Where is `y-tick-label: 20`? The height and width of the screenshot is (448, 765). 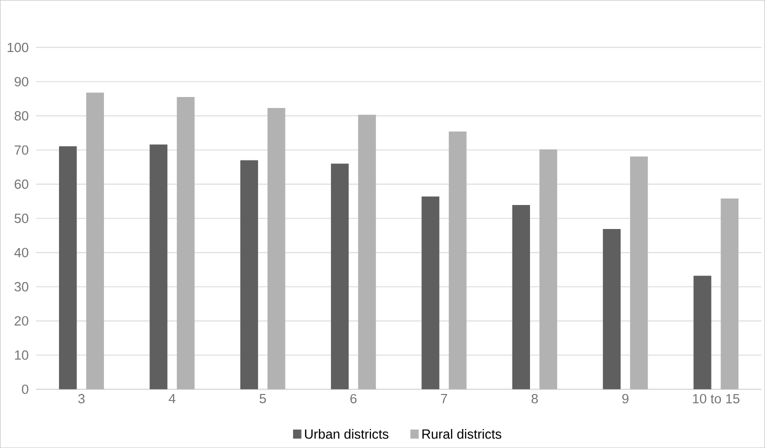 y-tick-label: 20 is located at coordinates (21, 321).